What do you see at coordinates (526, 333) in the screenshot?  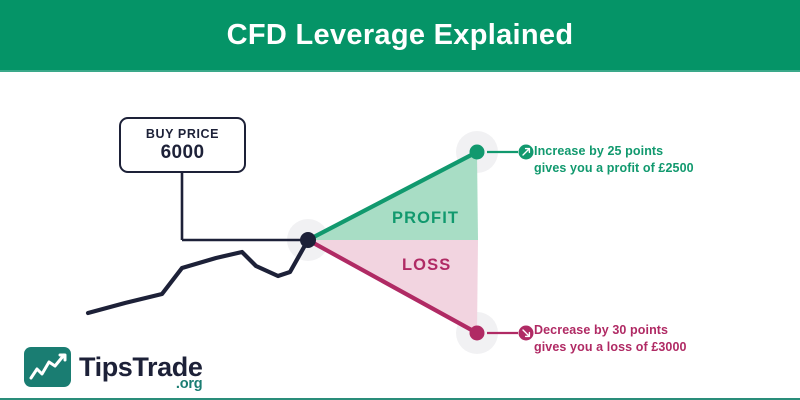 I see `arrow-down-right-circle-icon` at bounding box center [526, 333].